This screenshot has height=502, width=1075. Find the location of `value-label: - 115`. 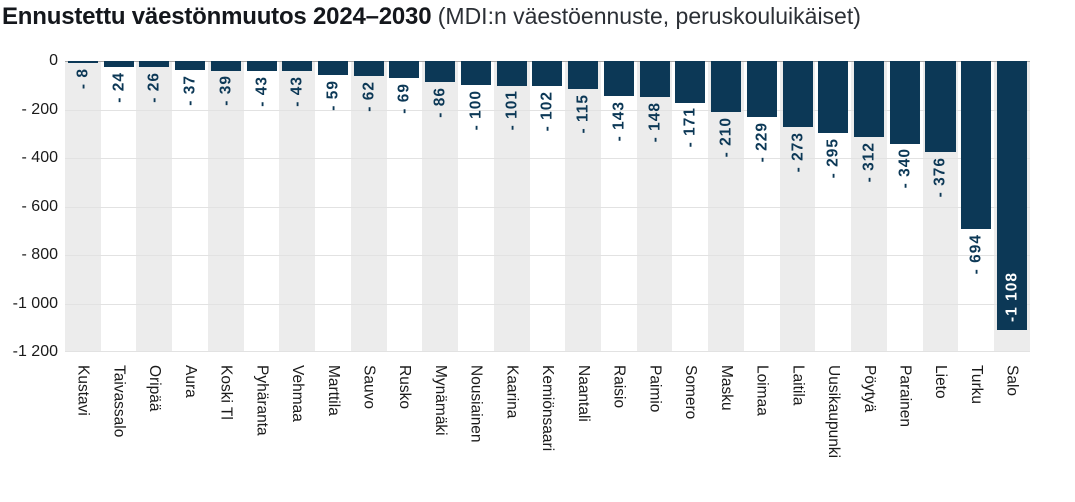

value-label: - 115 is located at coordinates (583, 113).